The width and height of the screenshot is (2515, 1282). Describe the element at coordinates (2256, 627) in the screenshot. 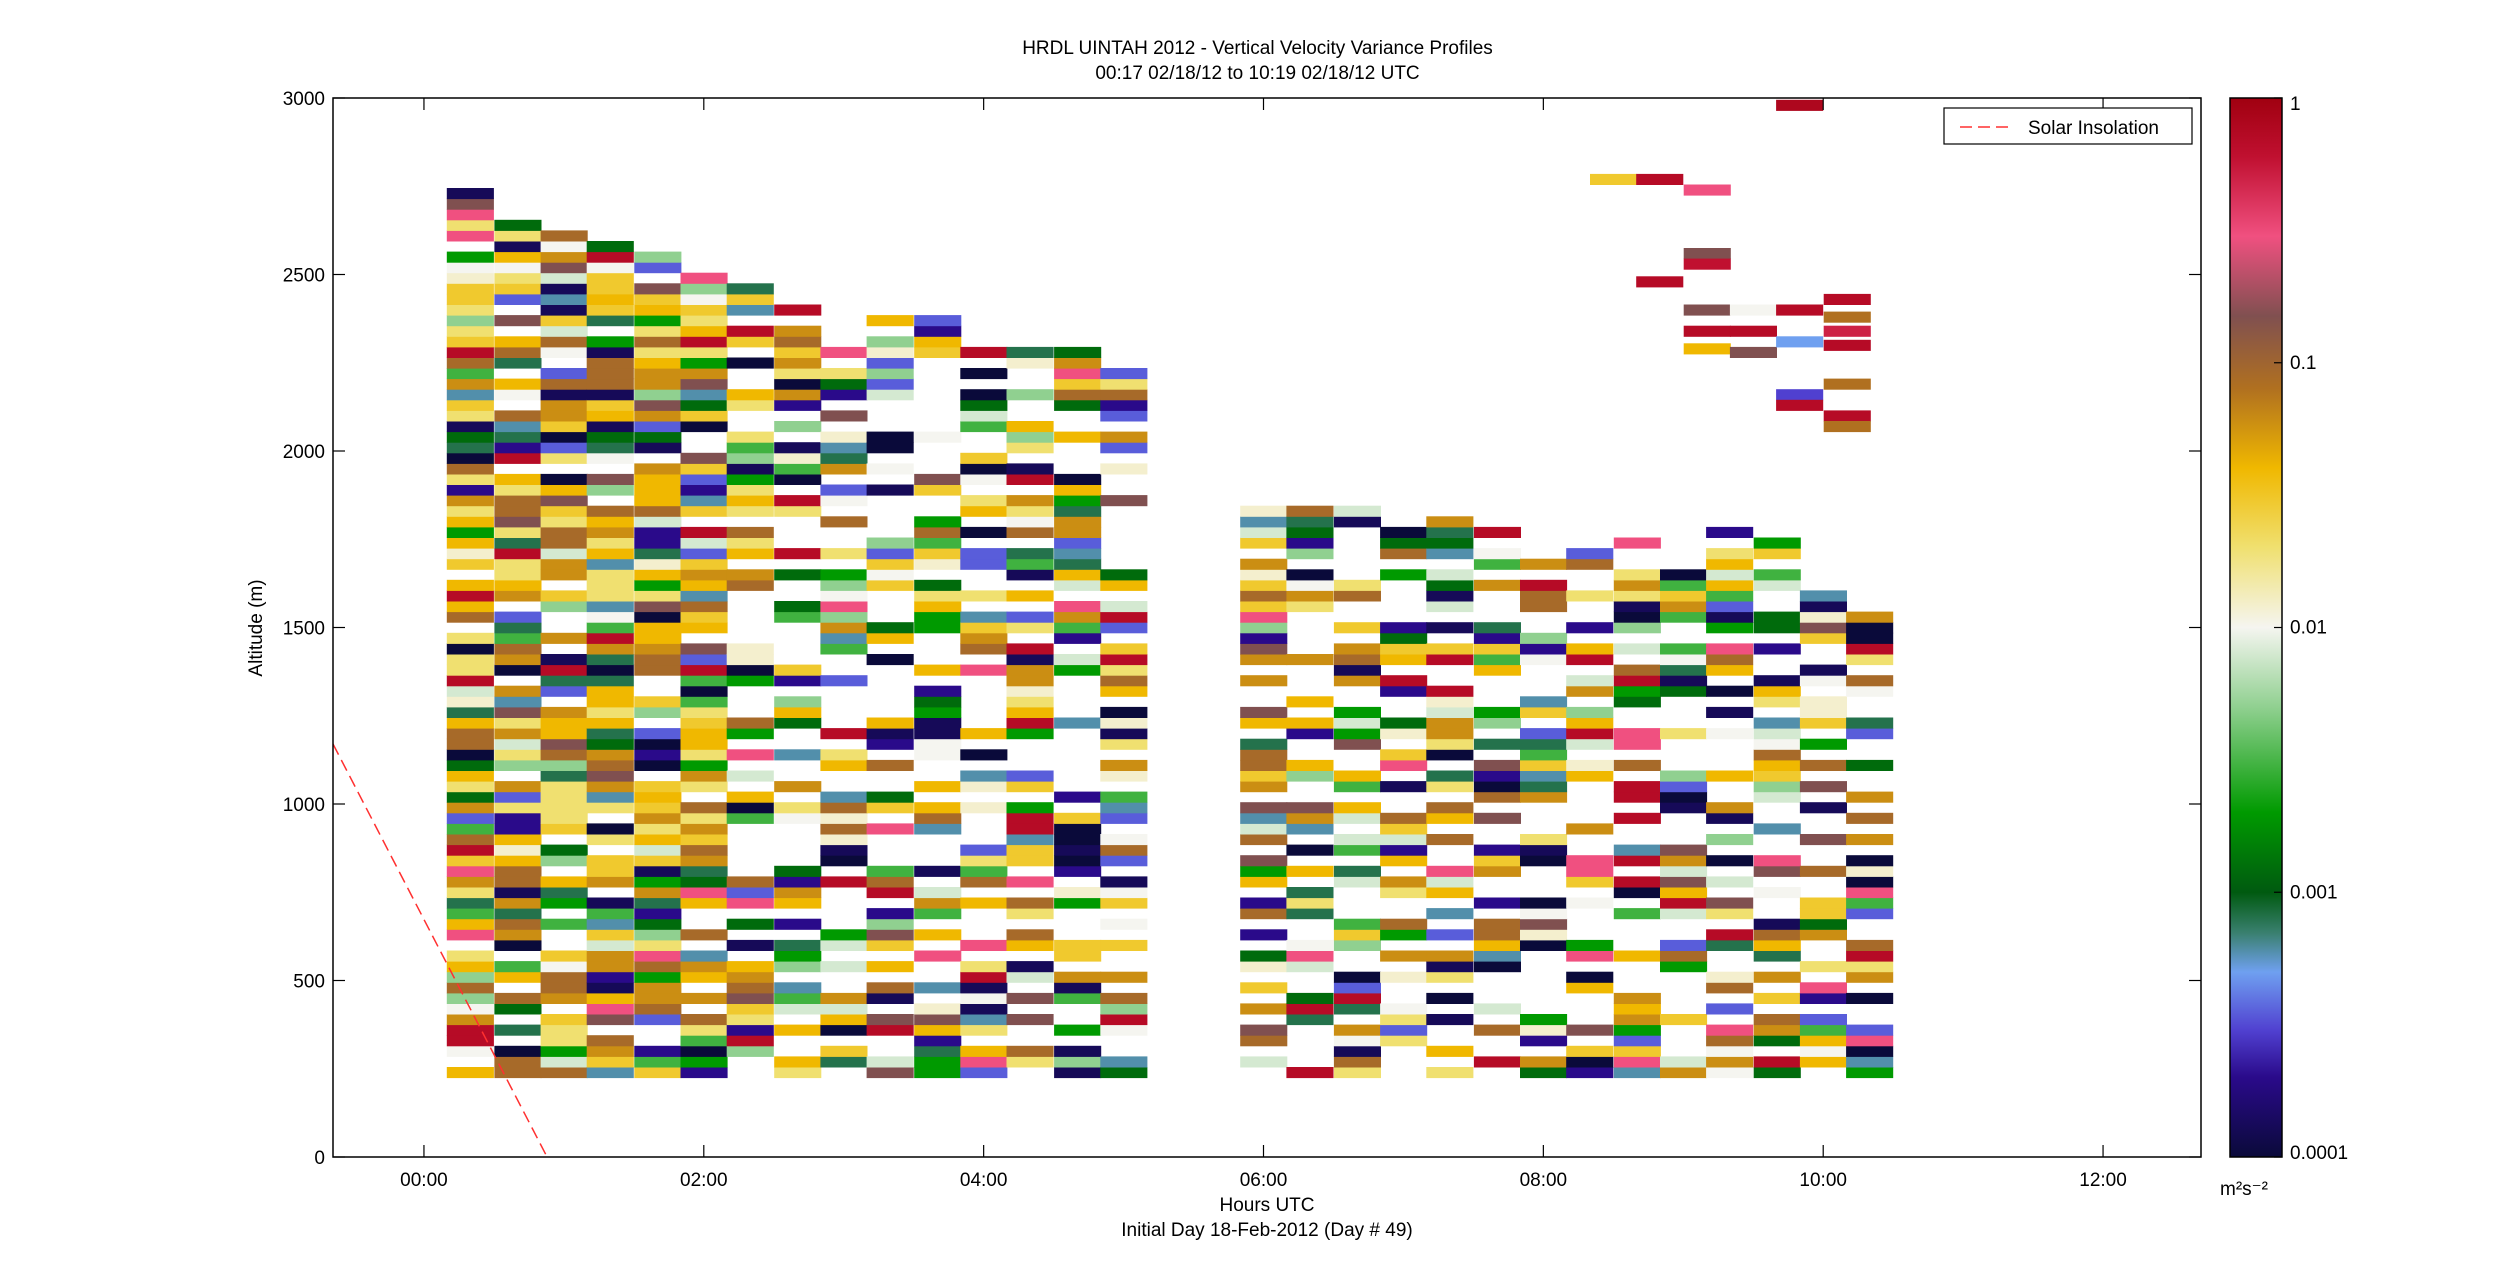

I see `colorbar` at that location.